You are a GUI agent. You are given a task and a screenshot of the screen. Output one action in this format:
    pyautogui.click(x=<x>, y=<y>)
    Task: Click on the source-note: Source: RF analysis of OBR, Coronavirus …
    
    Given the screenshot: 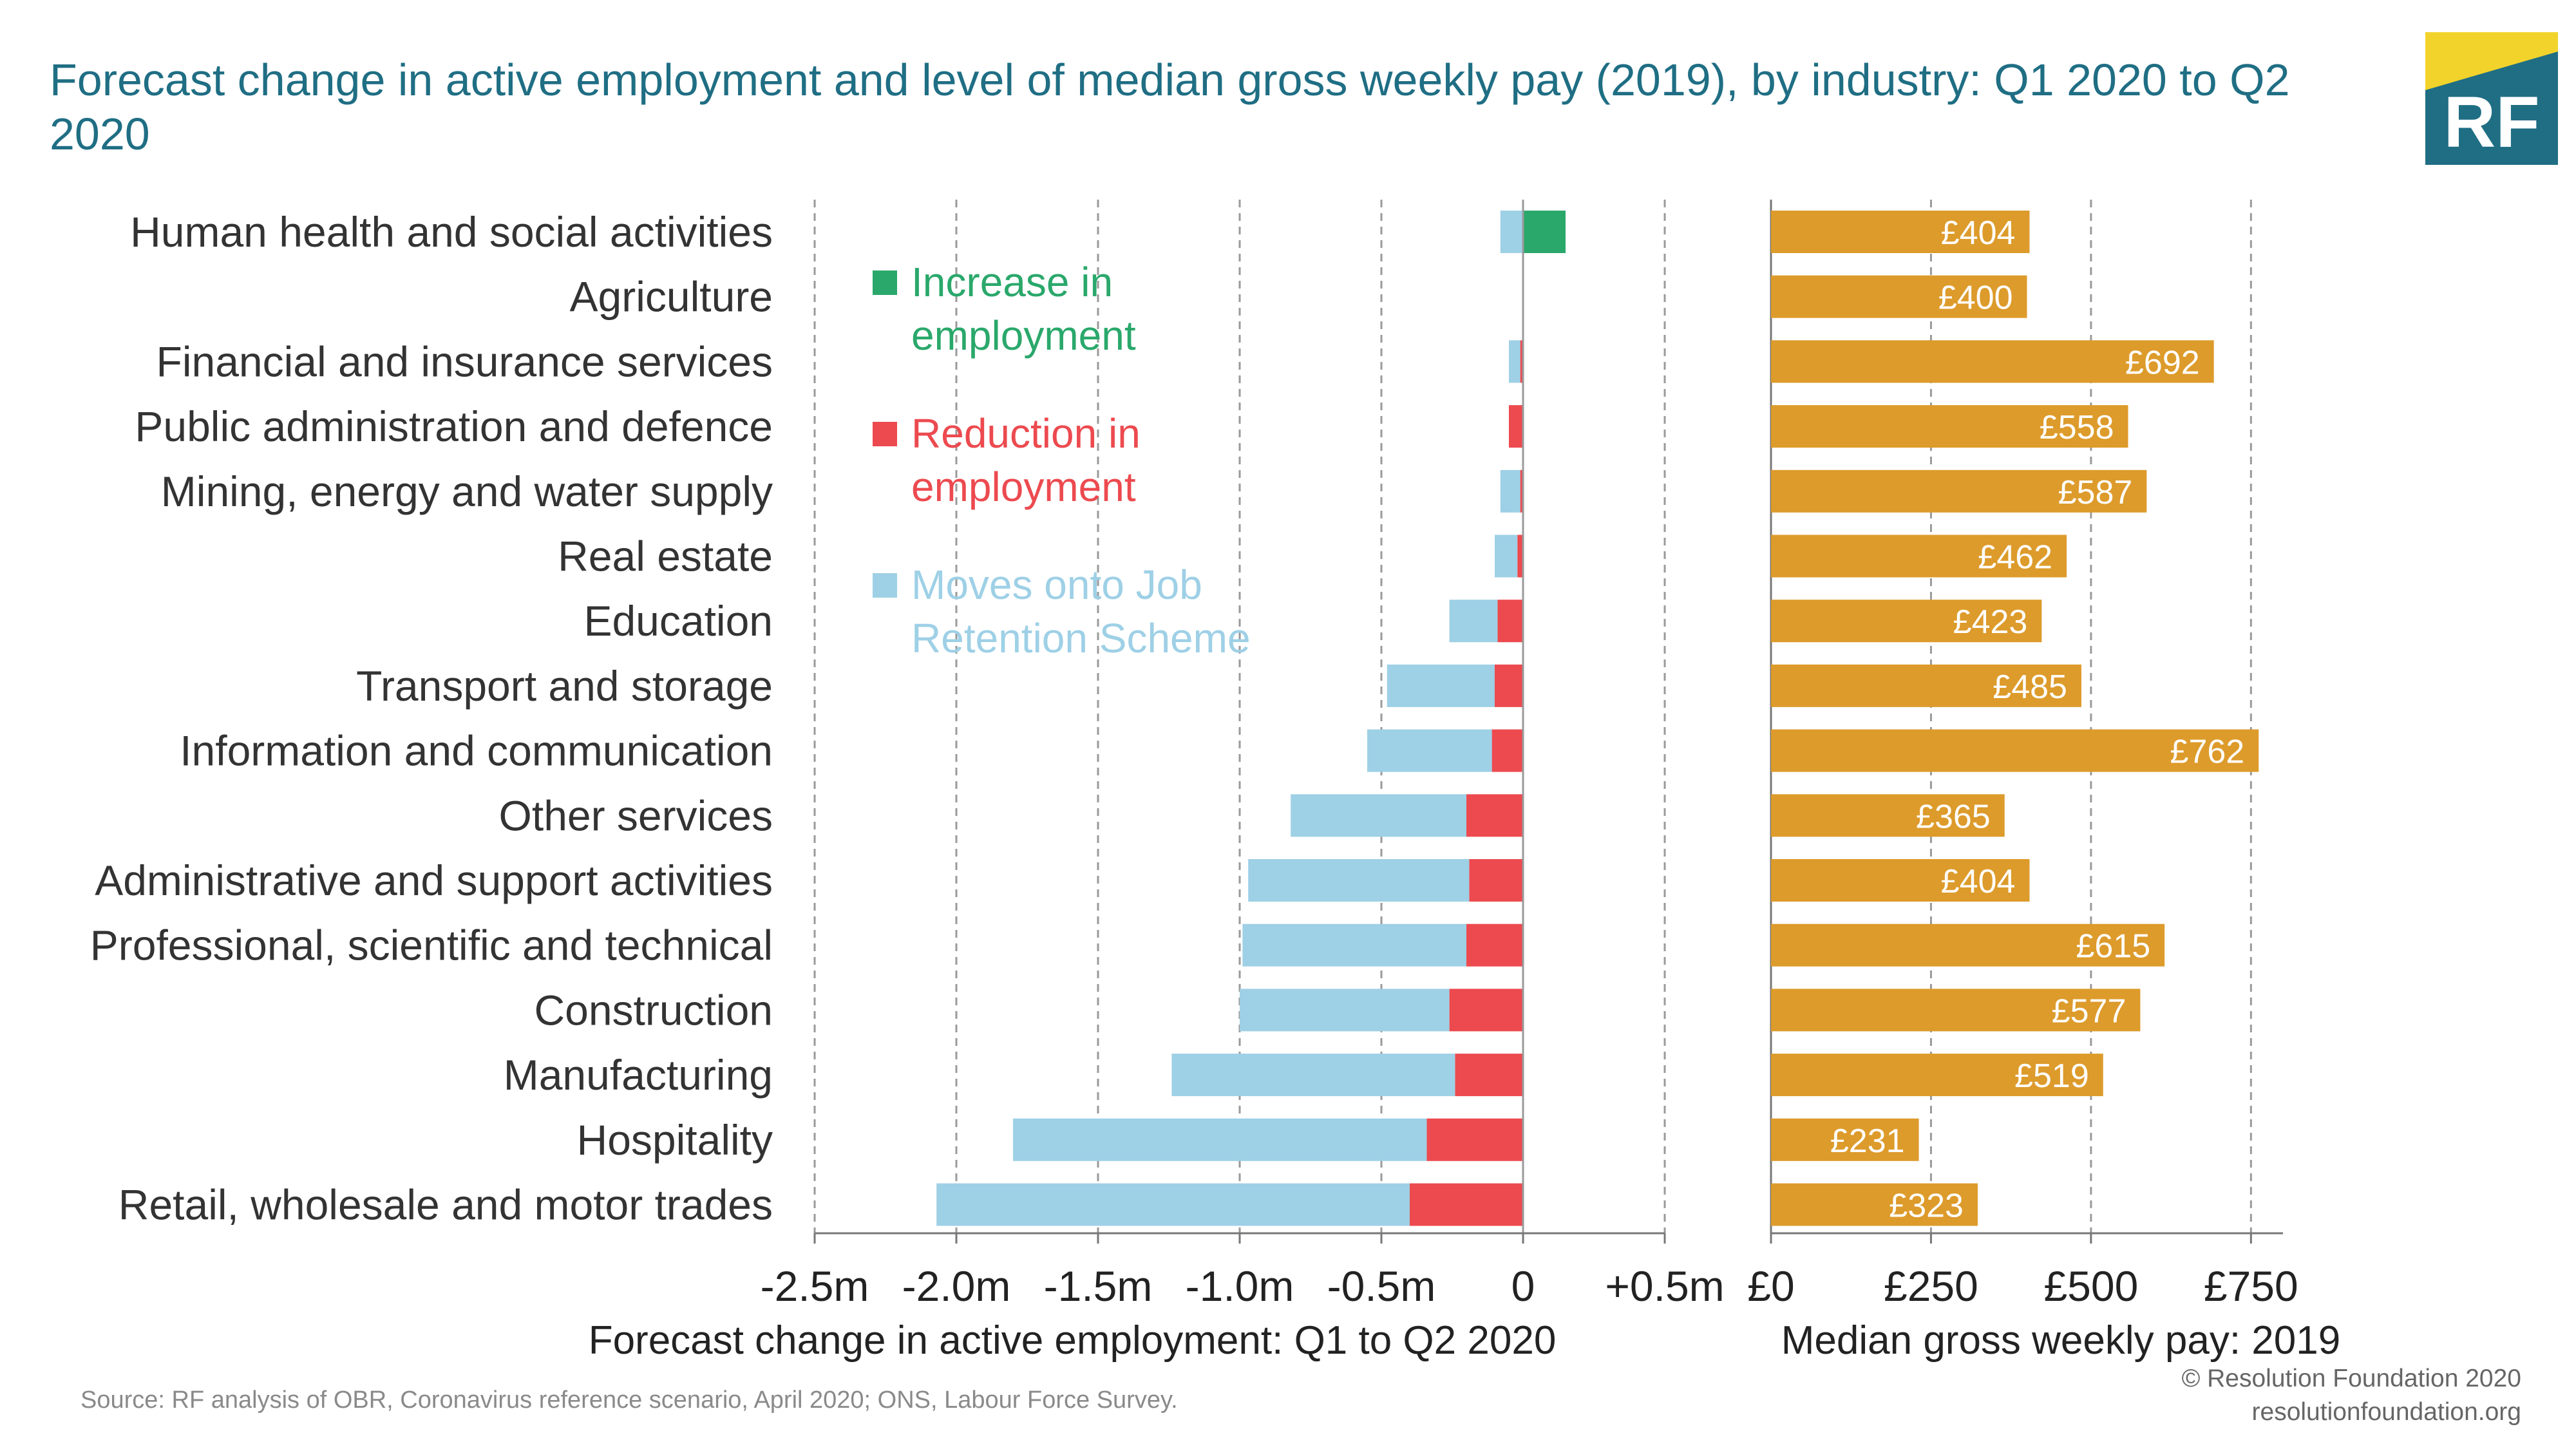 What is the action you would take?
    pyautogui.click(x=629, y=1401)
    